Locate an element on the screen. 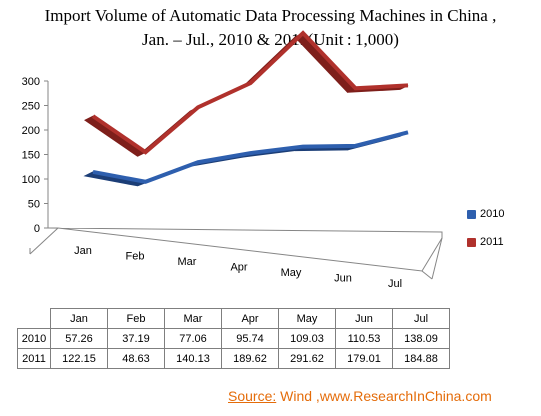 The height and width of the screenshot is (416, 541). legend-swatch-2010 is located at coordinates (471, 214).